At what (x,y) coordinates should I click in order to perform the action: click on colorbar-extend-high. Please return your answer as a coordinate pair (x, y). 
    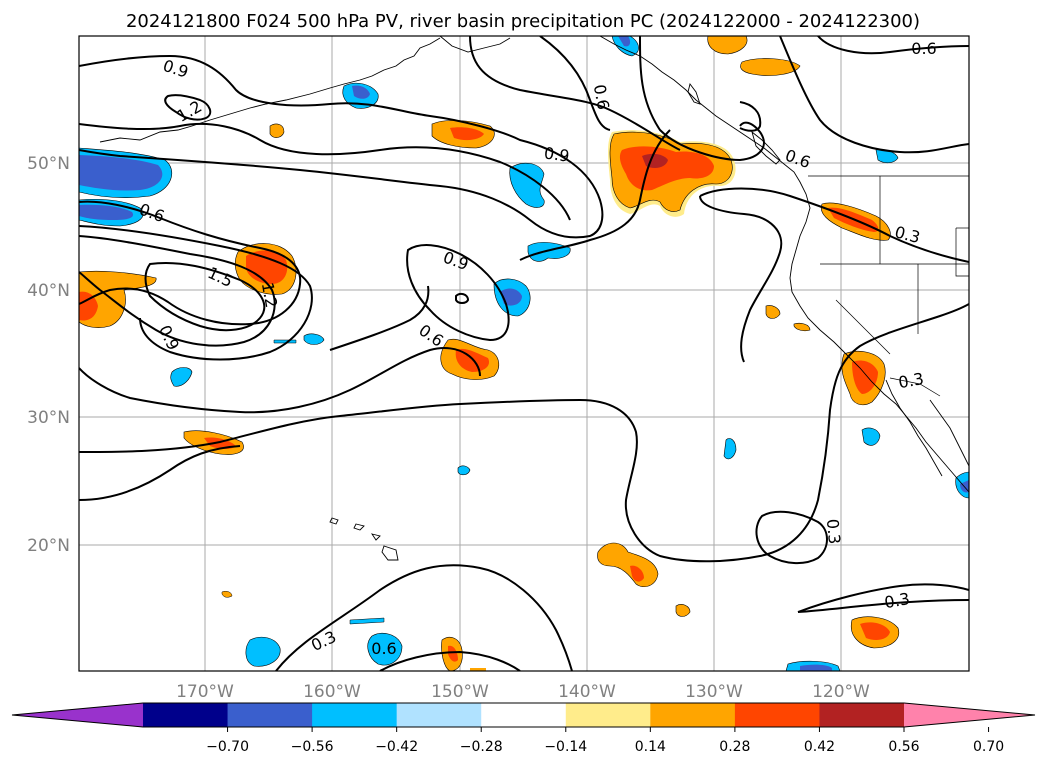
    Looking at the image, I should click on (969, 715).